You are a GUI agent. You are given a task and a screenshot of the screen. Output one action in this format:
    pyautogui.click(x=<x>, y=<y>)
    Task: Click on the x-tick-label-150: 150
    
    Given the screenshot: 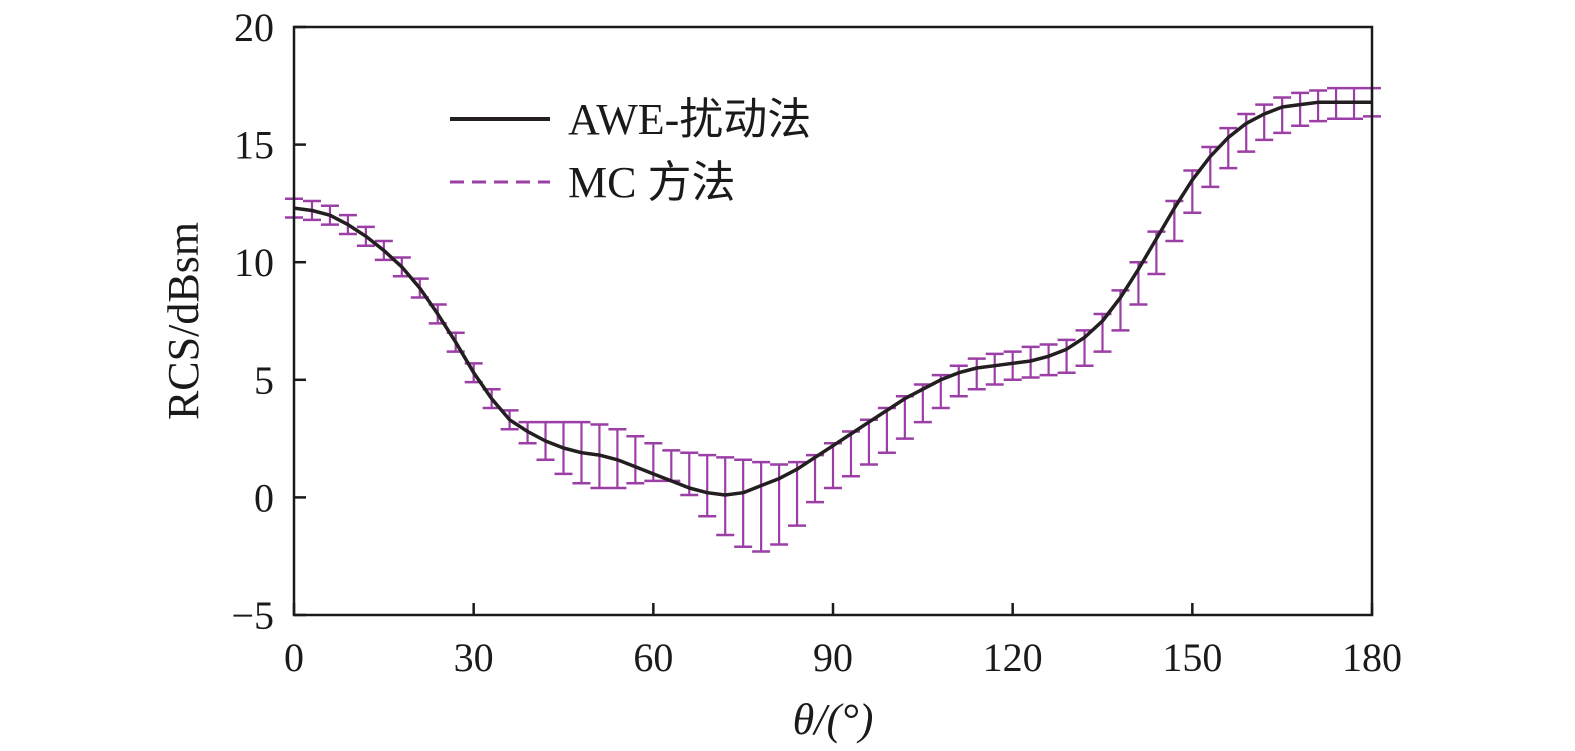 What is the action you would take?
    pyautogui.click(x=1192, y=657)
    